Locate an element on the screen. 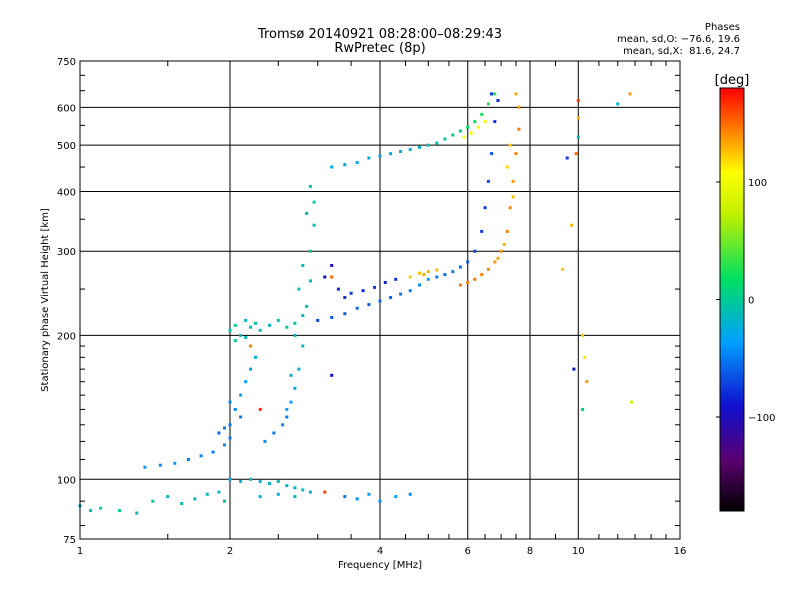 The image size is (800, 600). y-tick-label: 100 is located at coordinates (66, 480).